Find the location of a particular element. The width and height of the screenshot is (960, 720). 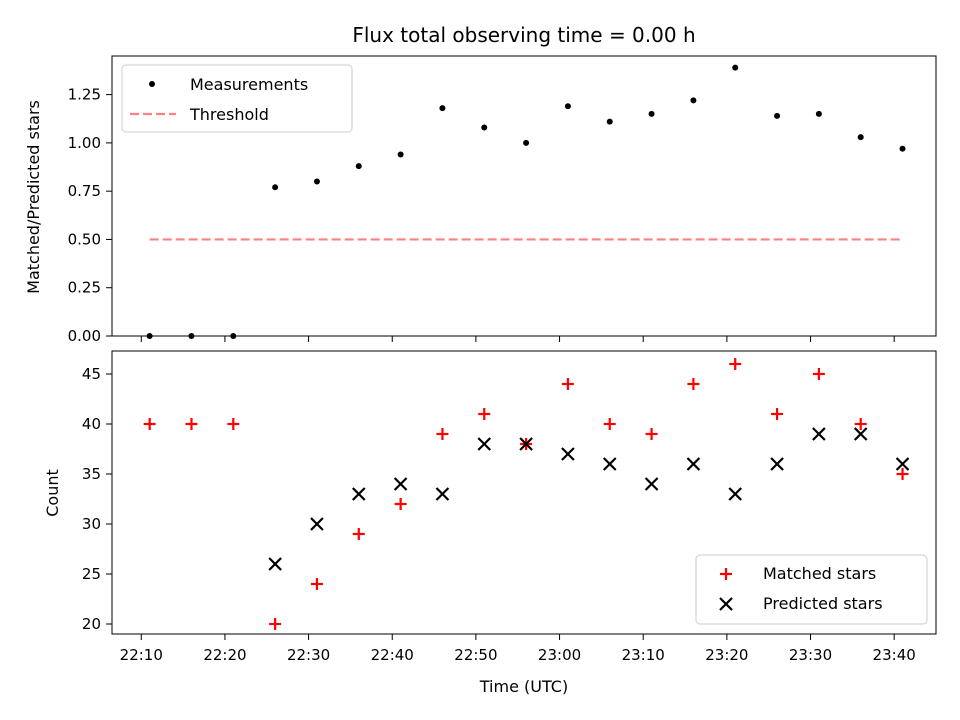

bottom-legend: Matched stars Predicted stars is located at coordinates (811, 589).